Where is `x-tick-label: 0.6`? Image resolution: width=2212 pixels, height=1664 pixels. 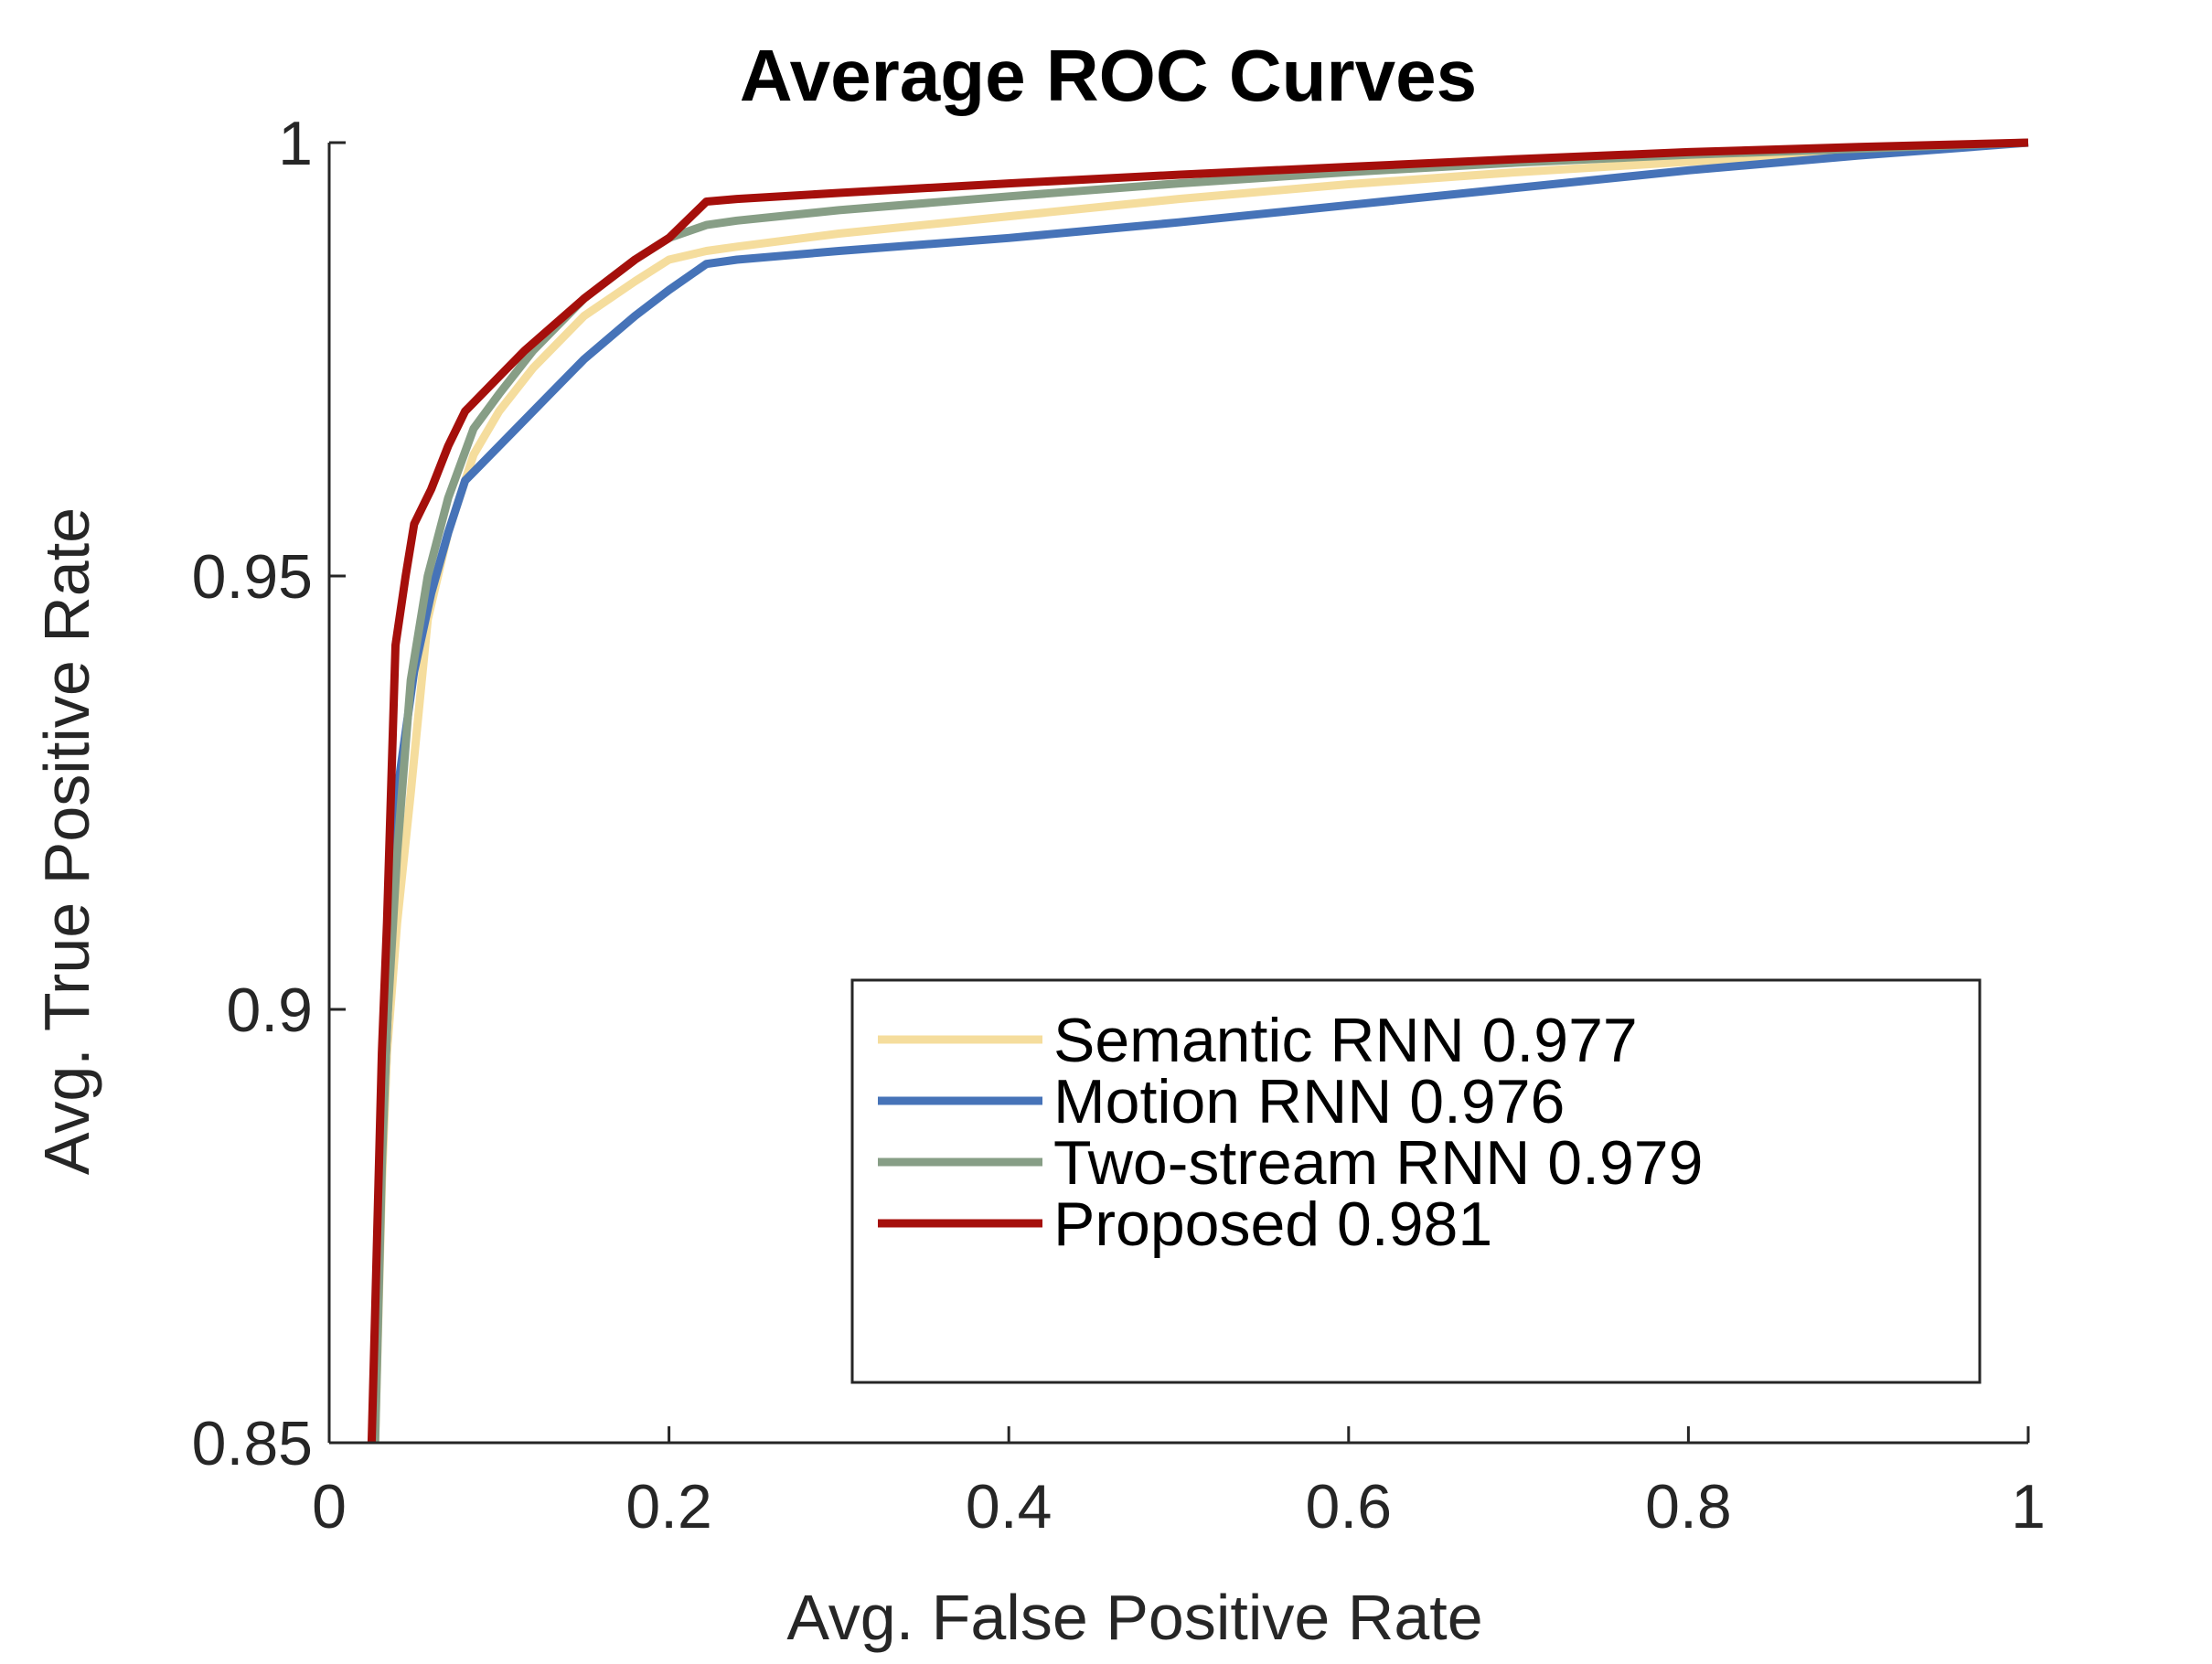 x-tick-label: 0.6 is located at coordinates (1350, 1506).